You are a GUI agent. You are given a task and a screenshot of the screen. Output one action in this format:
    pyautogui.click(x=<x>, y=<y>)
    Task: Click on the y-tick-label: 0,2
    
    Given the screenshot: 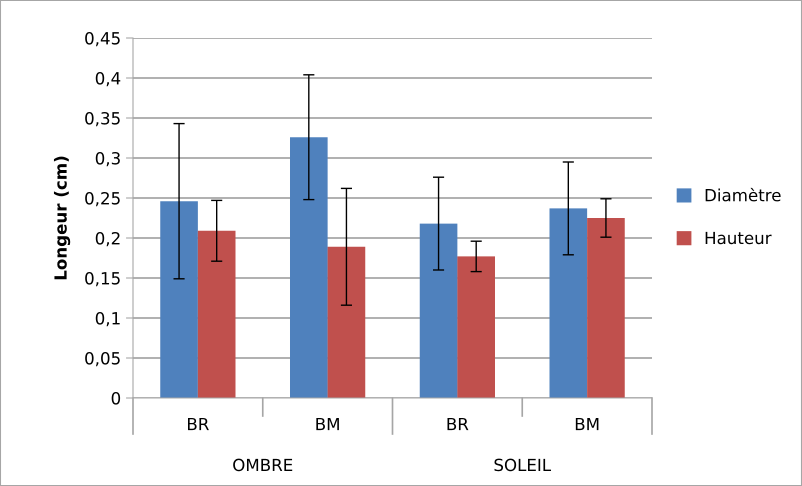 What is the action you would take?
    pyautogui.click(x=108, y=239)
    